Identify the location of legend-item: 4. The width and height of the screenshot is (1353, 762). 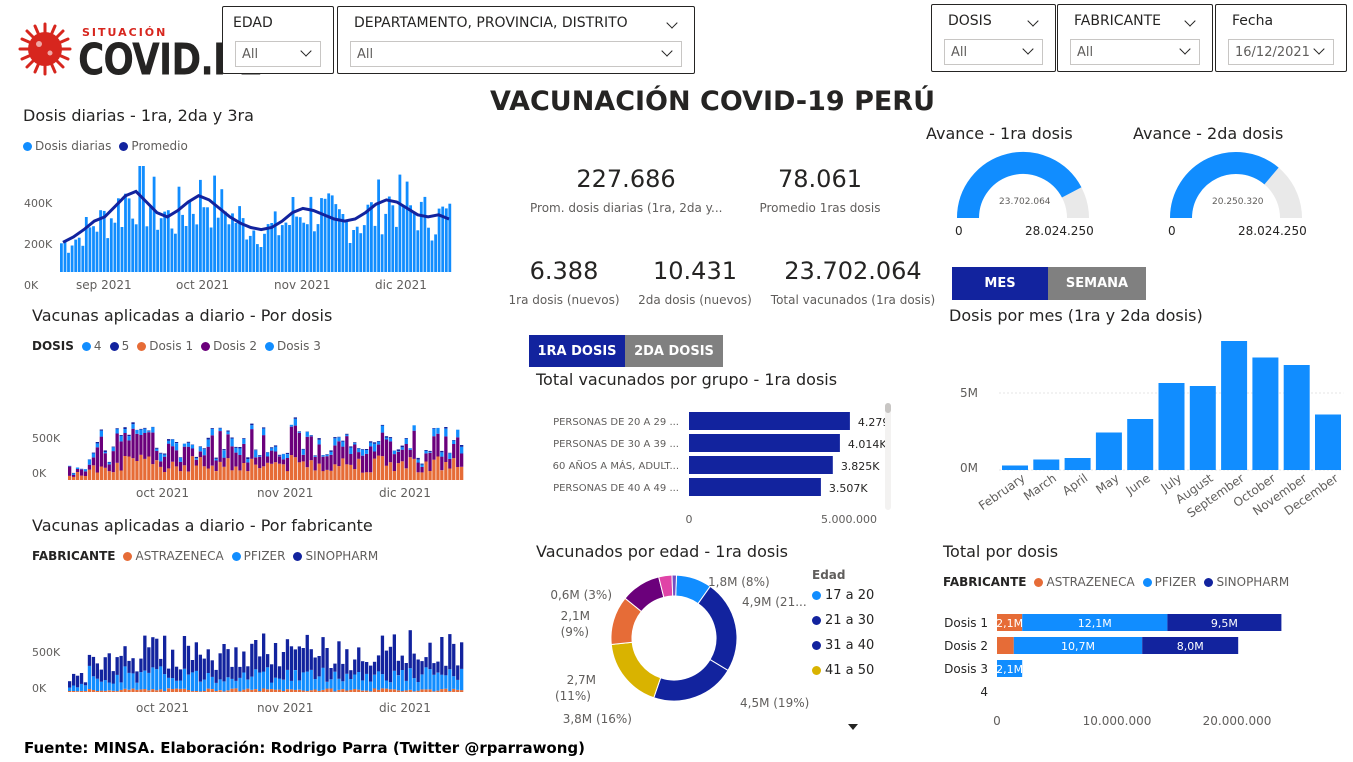
(91, 346).